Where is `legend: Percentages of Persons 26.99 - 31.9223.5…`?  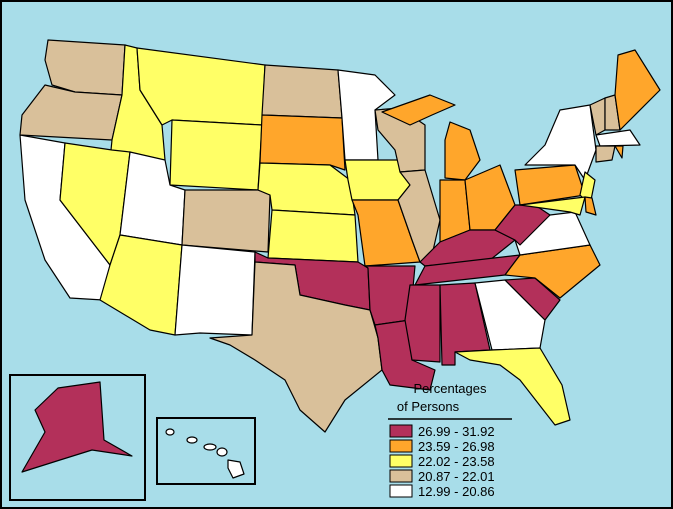 legend: Percentages of Persons 26.99 - 31.9223.5… is located at coordinates (450, 440).